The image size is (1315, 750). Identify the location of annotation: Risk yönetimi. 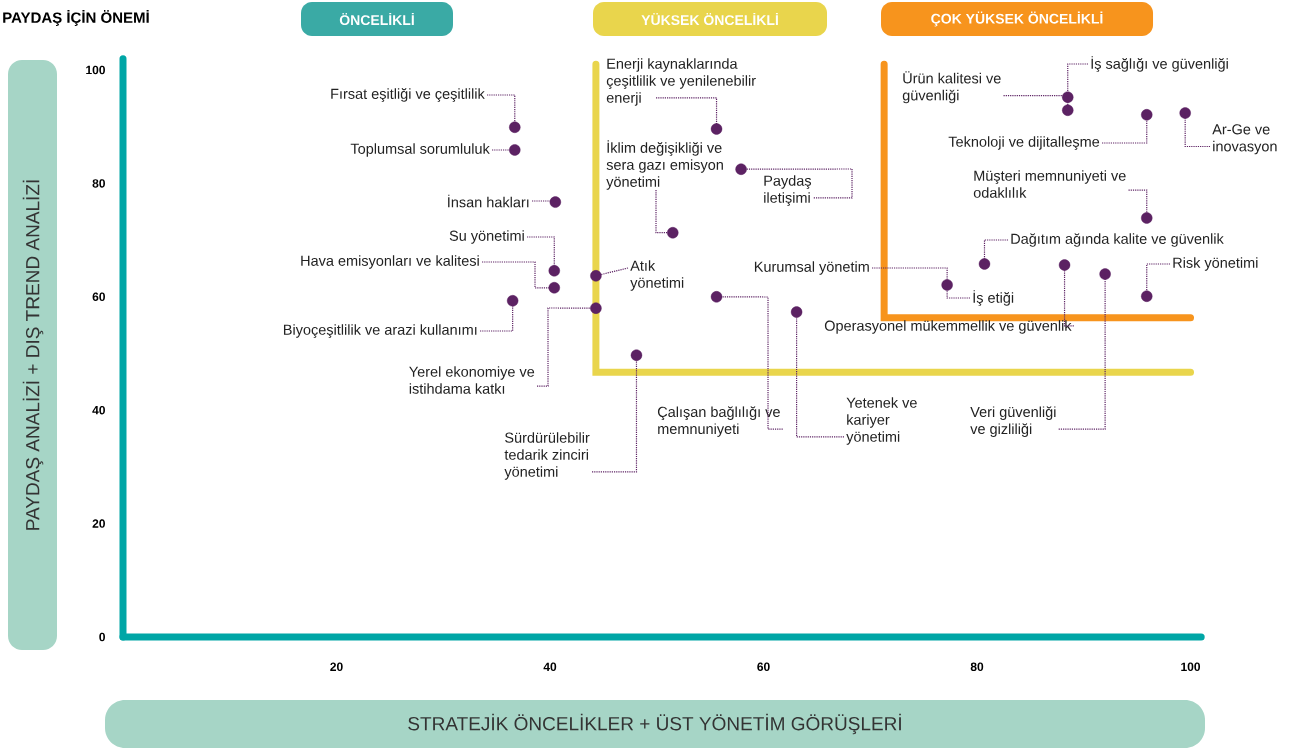
(1215, 264).